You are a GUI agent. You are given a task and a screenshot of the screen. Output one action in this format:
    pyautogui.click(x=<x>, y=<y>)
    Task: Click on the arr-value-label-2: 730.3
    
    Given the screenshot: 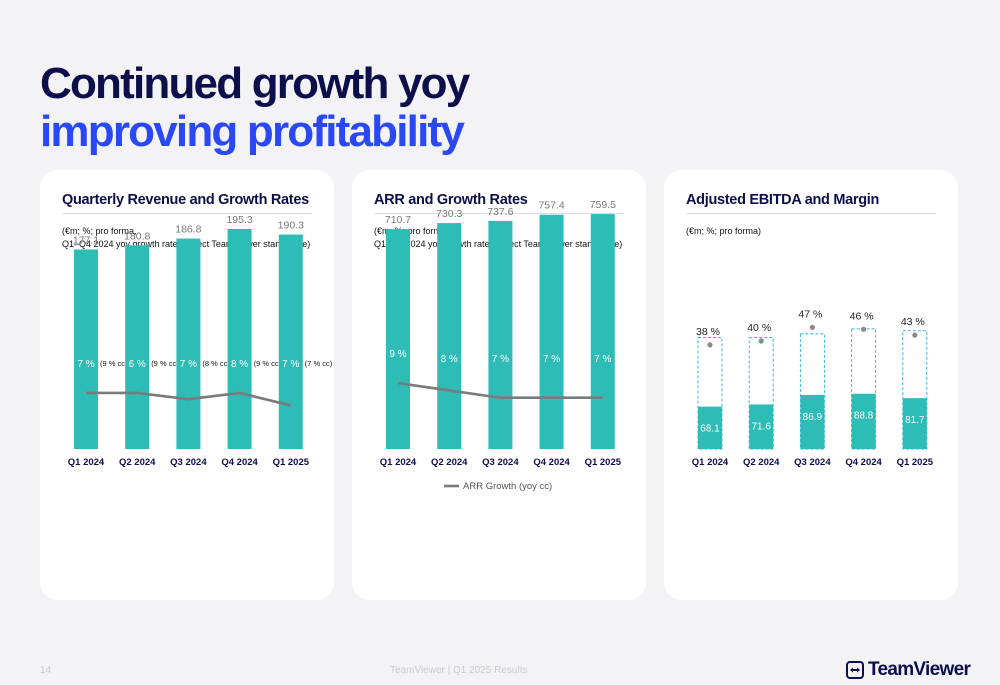 What is the action you would take?
    pyautogui.click(x=449, y=214)
    